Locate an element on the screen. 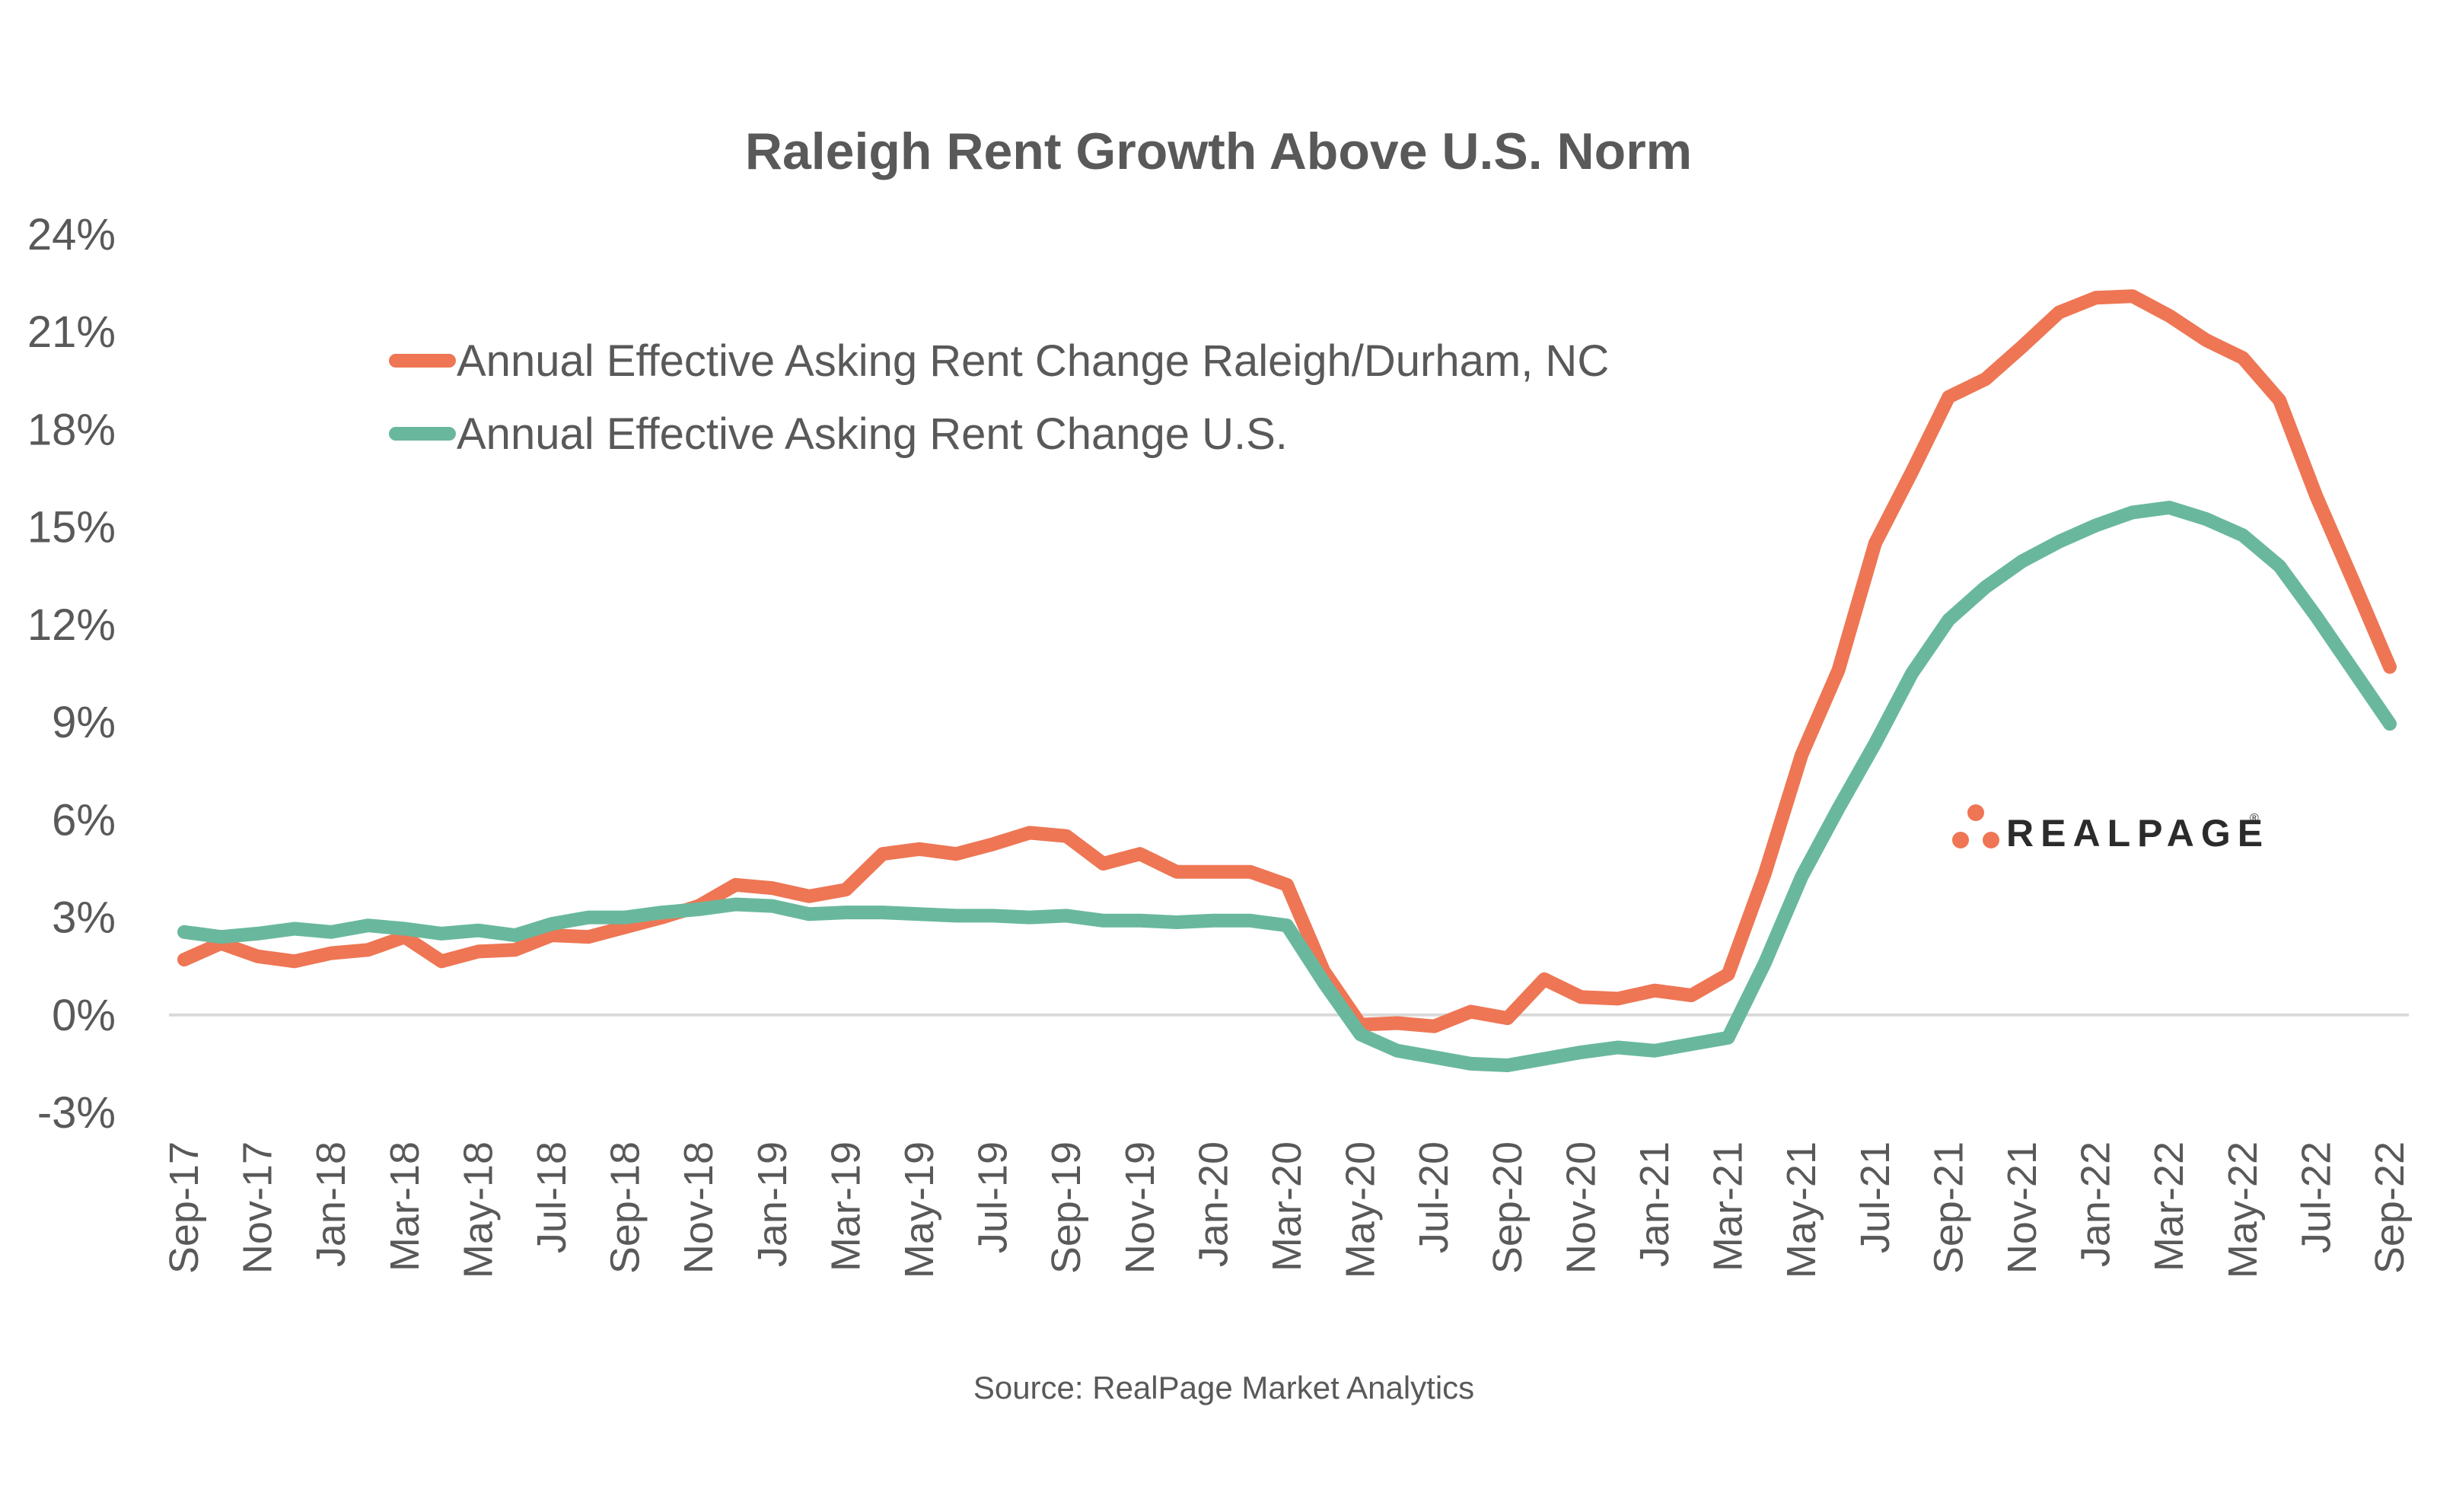  x-tick-label: Sep-17 is located at coordinates (184, 1207).